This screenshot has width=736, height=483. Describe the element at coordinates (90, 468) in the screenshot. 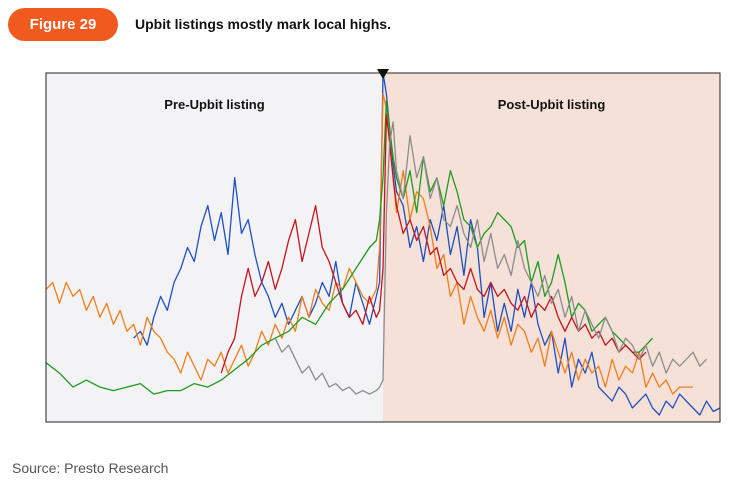

I see `source-note: Source: Presto Research` at that location.